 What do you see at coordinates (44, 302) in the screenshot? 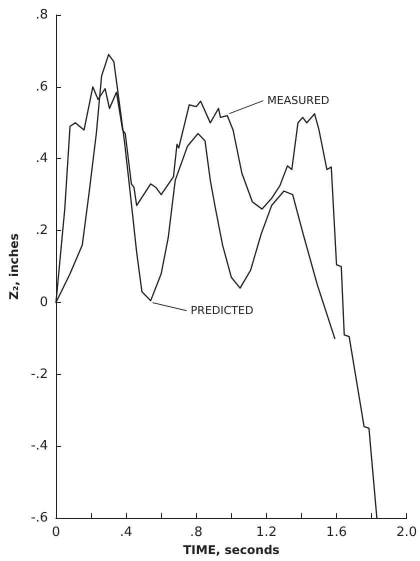
I see `y-tick-label: 0` at bounding box center [44, 302].